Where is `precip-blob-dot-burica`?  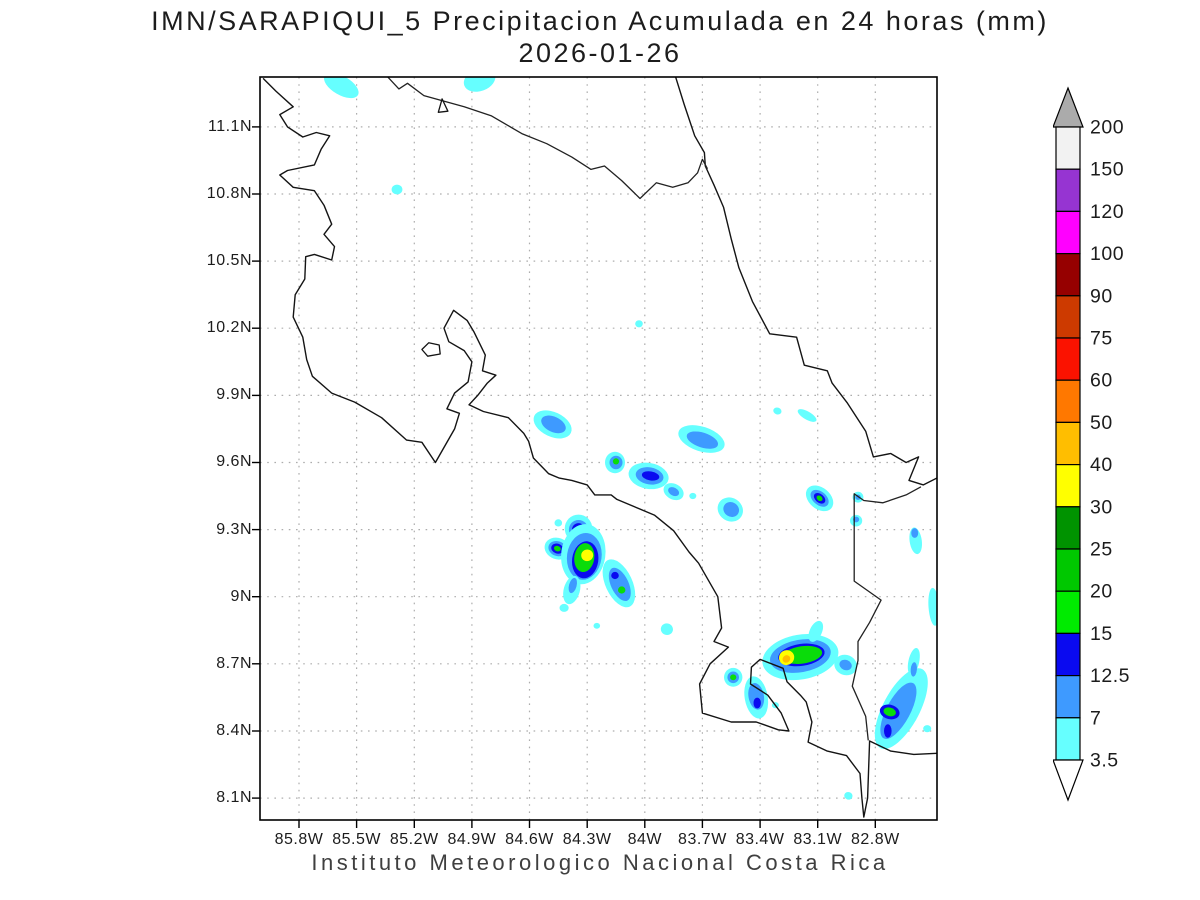 precip-blob-dot-burica is located at coordinates (848, 795).